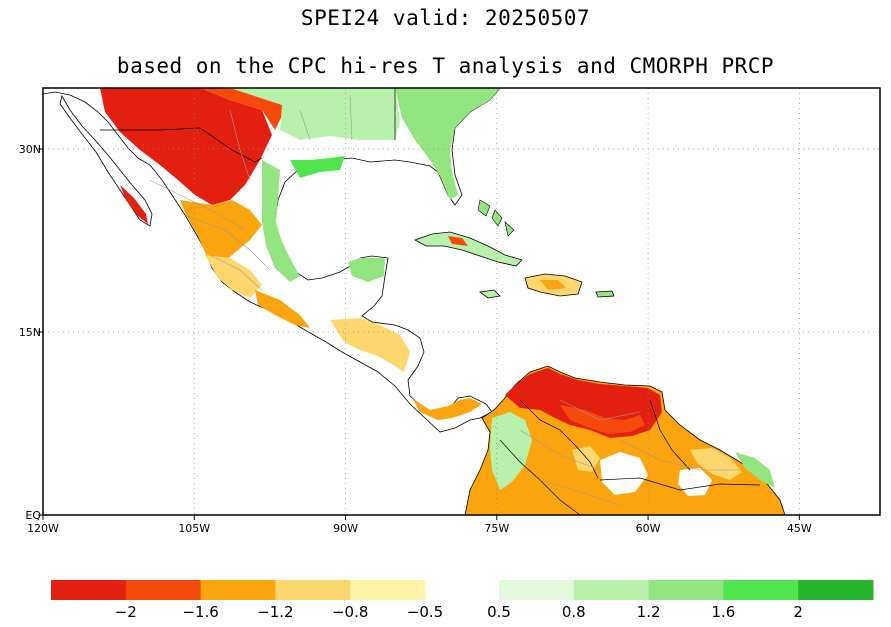  Describe the element at coordinates (462, 600) in the screenshot. I see `colorbar: −2 −1.6 −1.2 −0.8 −0.5 0.5 0.8 1.2 1.6 2` at that location.